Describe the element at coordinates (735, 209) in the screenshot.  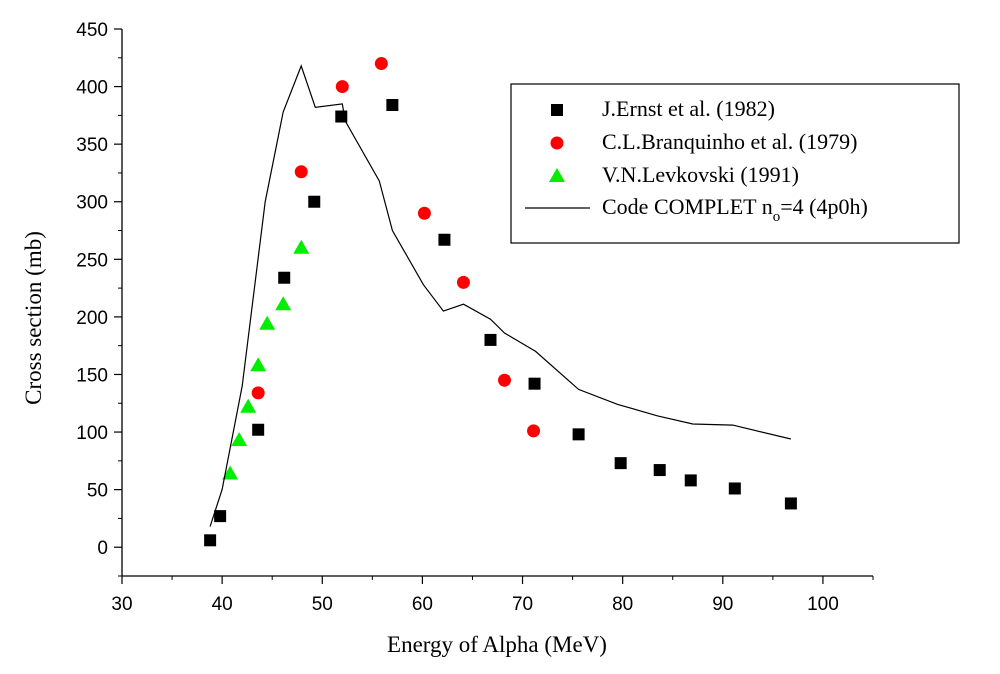
I see `legend-label: Code COMPLET no=4 (4p0h)` at that location.